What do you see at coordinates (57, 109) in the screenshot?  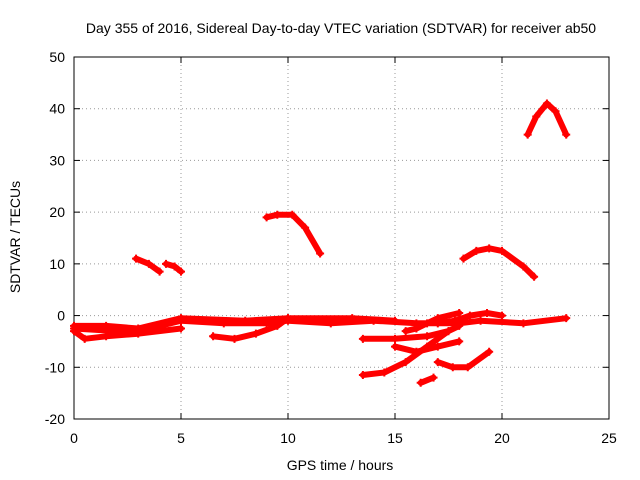 I see `y-tick-label: 40` at bounding box center [57, 109].